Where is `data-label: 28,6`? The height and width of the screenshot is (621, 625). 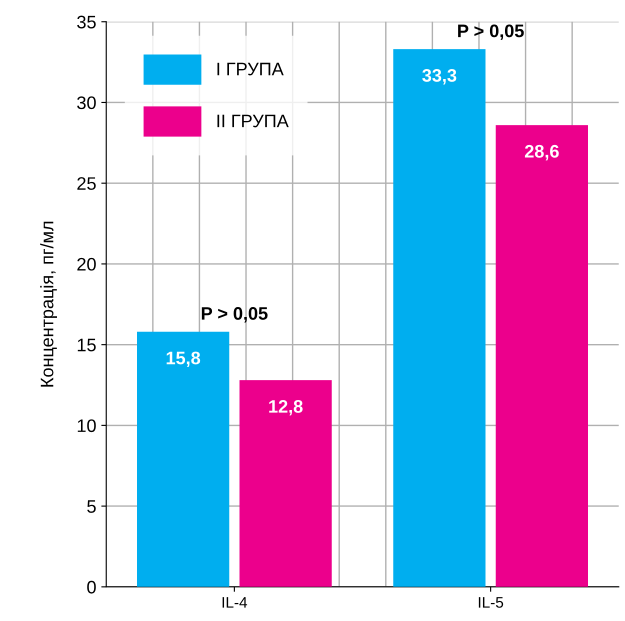
data-label: 28,6 is located at coordinates (541, 152).